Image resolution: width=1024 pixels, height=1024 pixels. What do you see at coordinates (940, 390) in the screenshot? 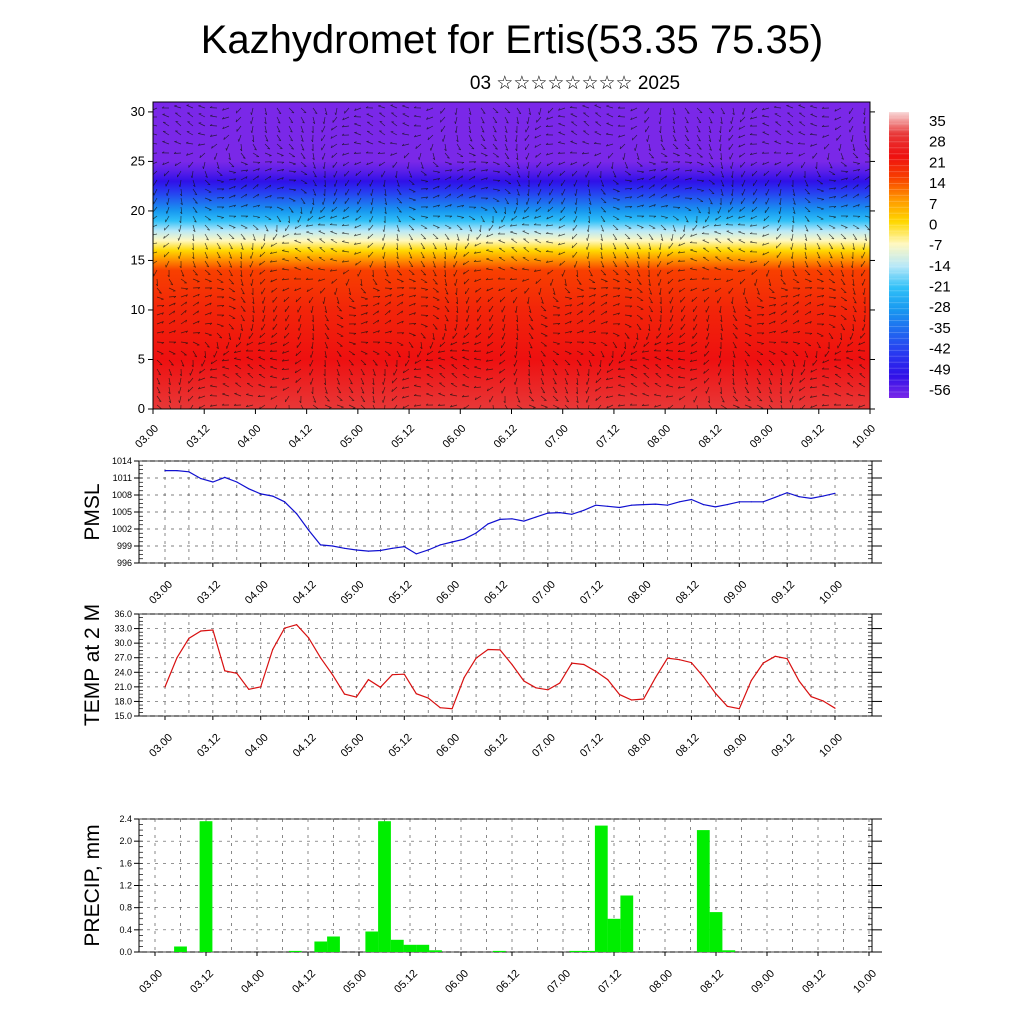
I see `colorbar-label: -56` at bounding box center [940, 390].